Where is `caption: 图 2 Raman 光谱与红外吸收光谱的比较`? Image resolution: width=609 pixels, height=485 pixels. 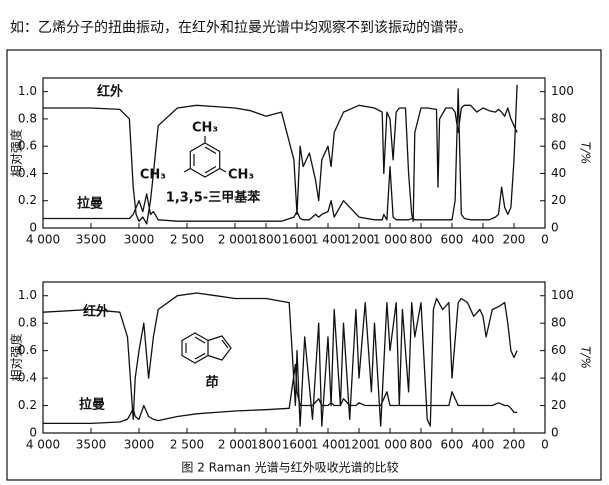
caption: 图 2 Raman 光谱与红外吸收光谱的比较 is located at coordinates (289, 467).